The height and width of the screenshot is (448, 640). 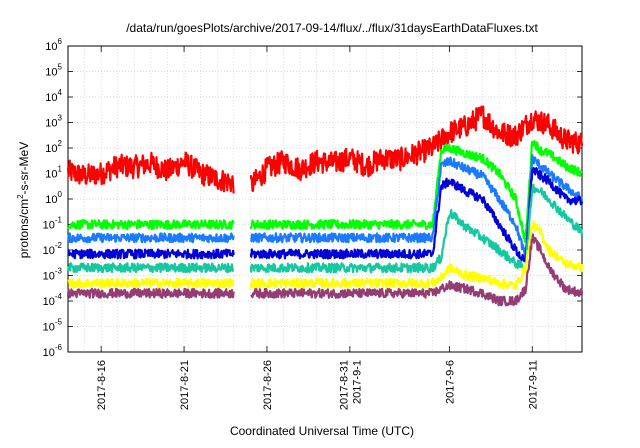 I want to click on y-tick-label: 10⁻¹, so click(x=53, y=224).